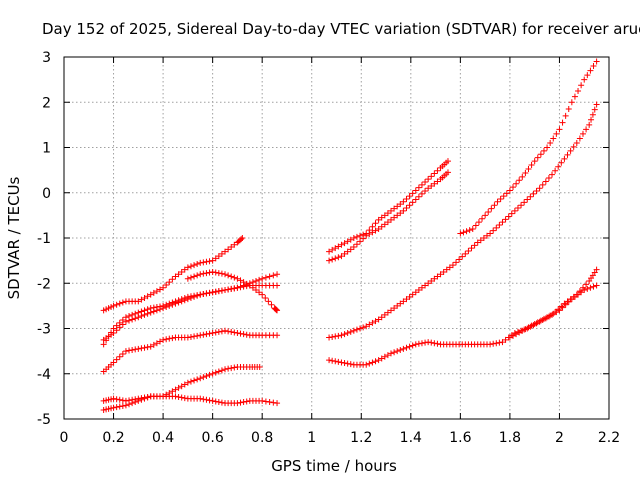 This screenshot has width=640, height=480. What do you see at coordinates (46, 149) in the screenshot?
I see `y-tick-label: 1` at bounding box center [46, 149].